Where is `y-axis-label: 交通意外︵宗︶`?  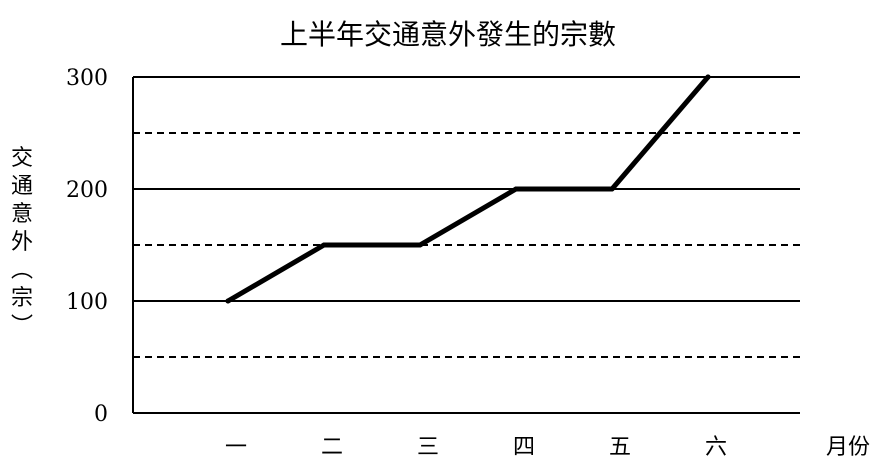
y-axis-label: 交通意外︵宗︶ is located at coordinates (22, 242).